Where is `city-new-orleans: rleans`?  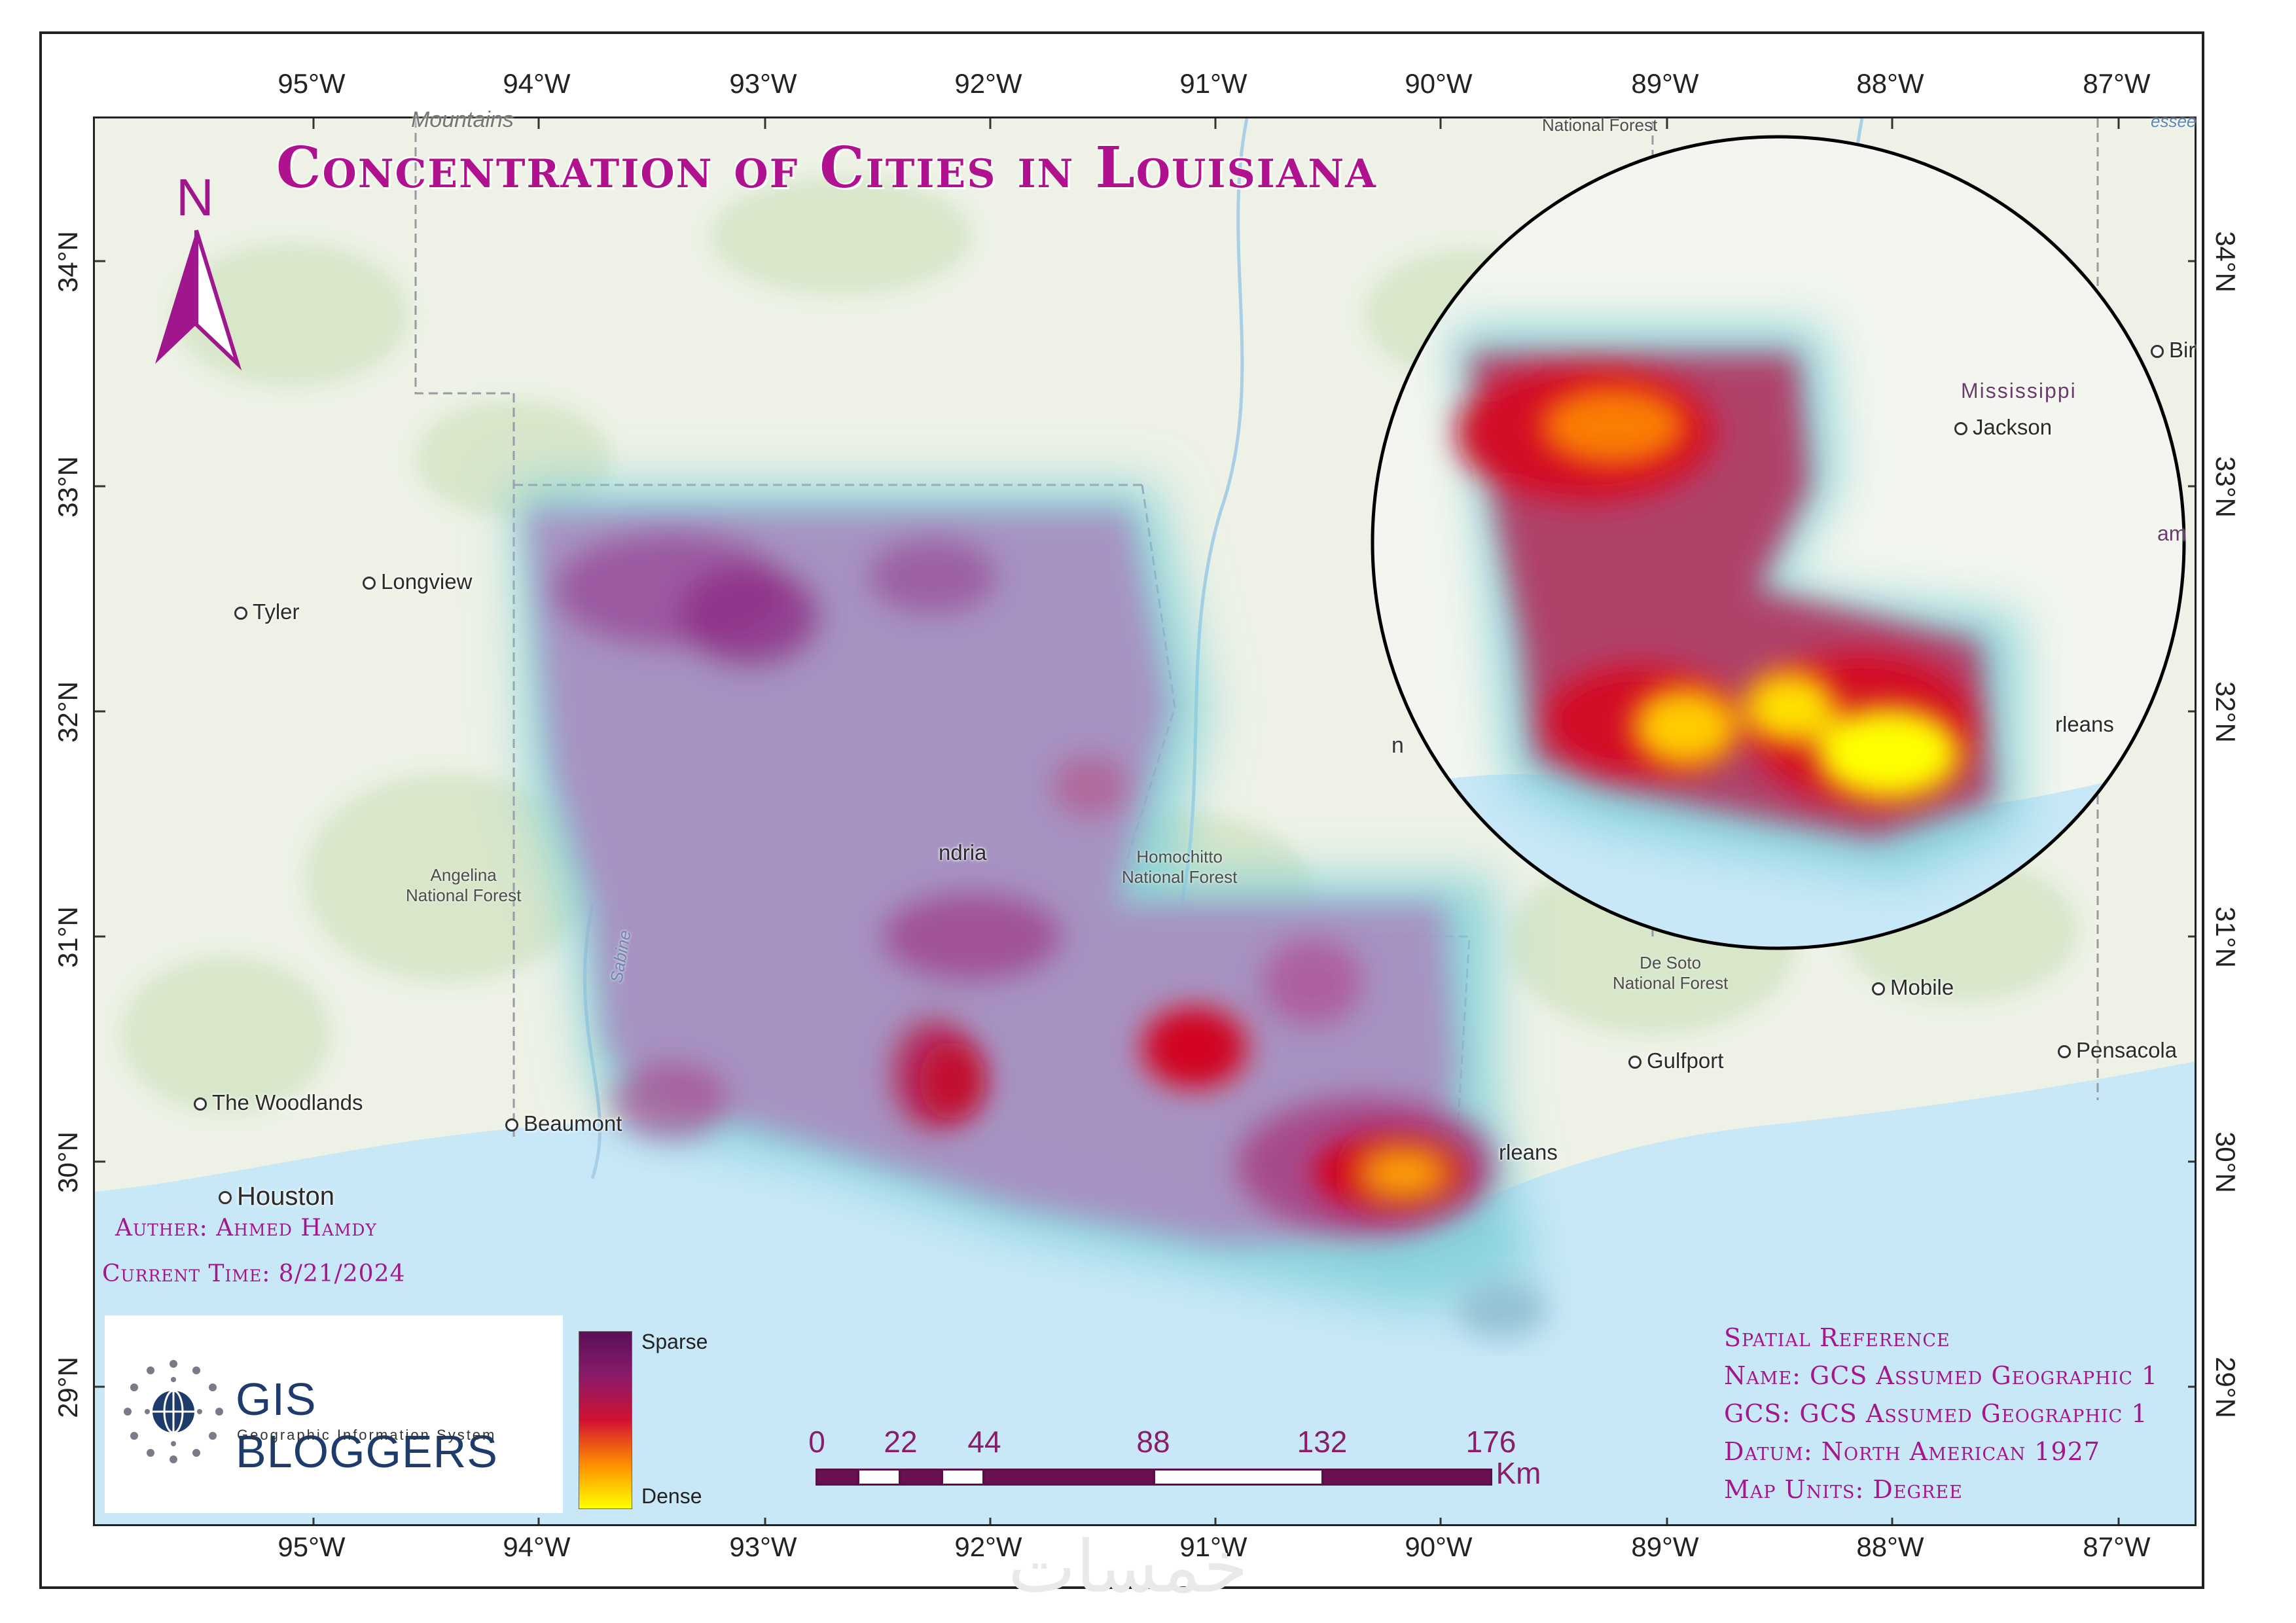 city-new-orleans: rleans is located at coordinates (1528, 1152).